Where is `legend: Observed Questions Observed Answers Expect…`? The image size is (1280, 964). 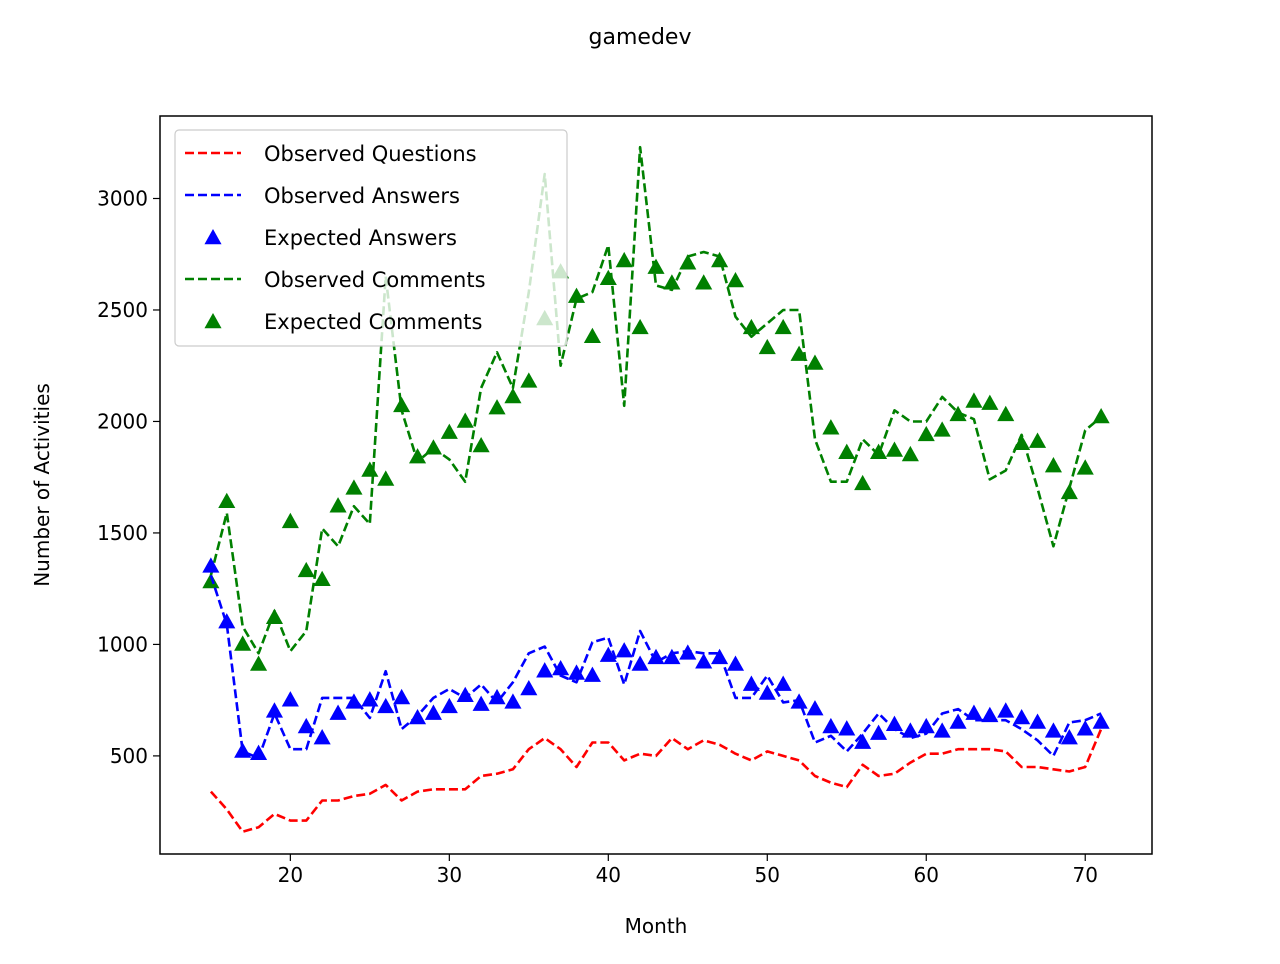
legend: Observed Questions Observed Answers Expect… is located at coordinates (371, 238).